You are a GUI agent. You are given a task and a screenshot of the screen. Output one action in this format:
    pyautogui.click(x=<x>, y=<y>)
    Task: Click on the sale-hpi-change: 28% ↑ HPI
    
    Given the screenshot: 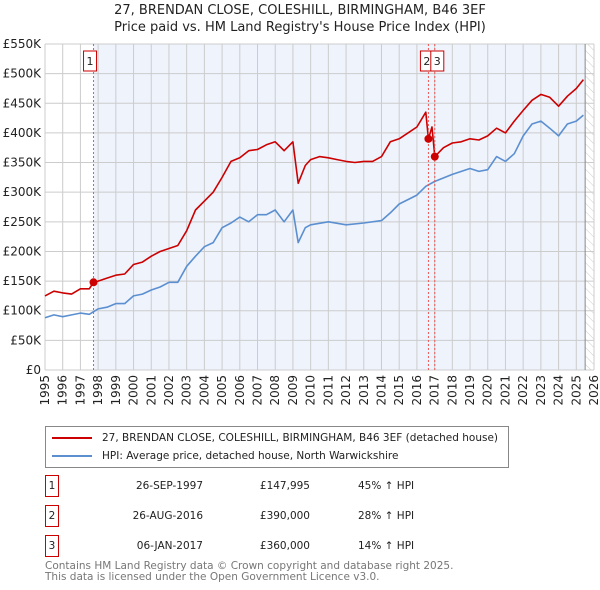 What is the action you would take?
    pyautogui.click(x=386, y=516)
    